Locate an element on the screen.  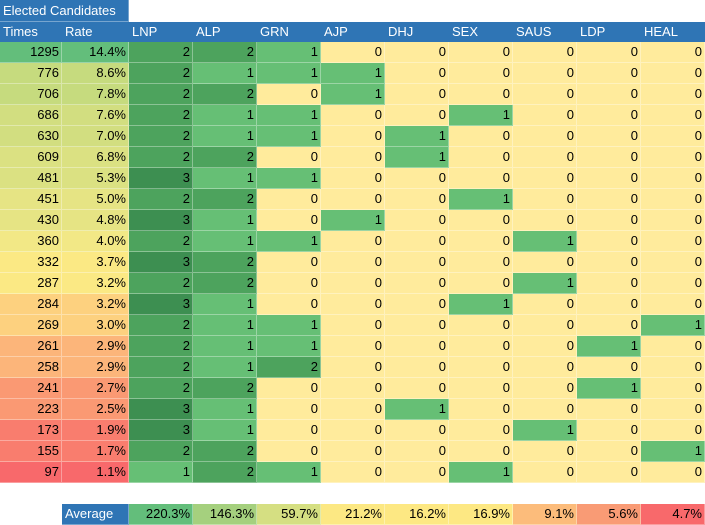
rate-cell: 3.7% is located at coordinates (95, 262).